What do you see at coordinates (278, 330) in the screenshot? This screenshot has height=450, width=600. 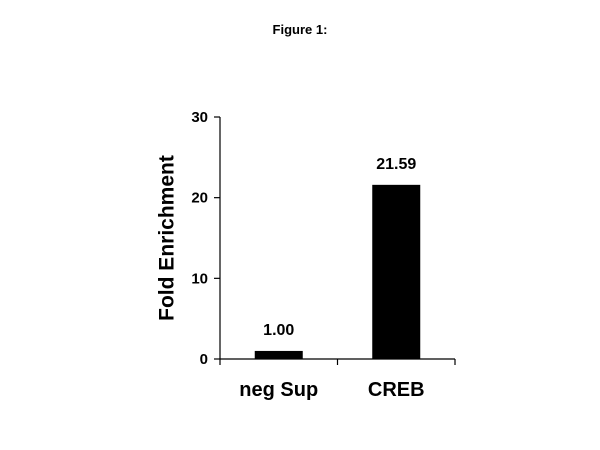 I see `bar-value-label: 1.00` at bounding box center [278, 330].